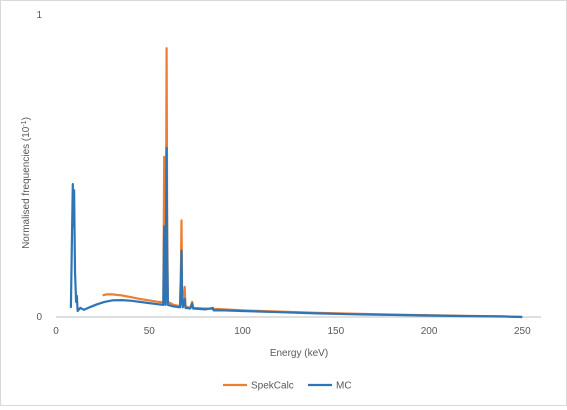 The width and height of the screenshot is (567, 410). I want to click on x-tick-label: 200, so click(429, 331).